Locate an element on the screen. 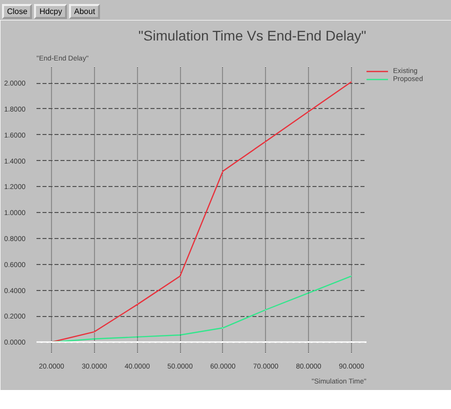  chart-title: "Simulation Time Vs End-End Delay" is located at coordinates (252, 36).